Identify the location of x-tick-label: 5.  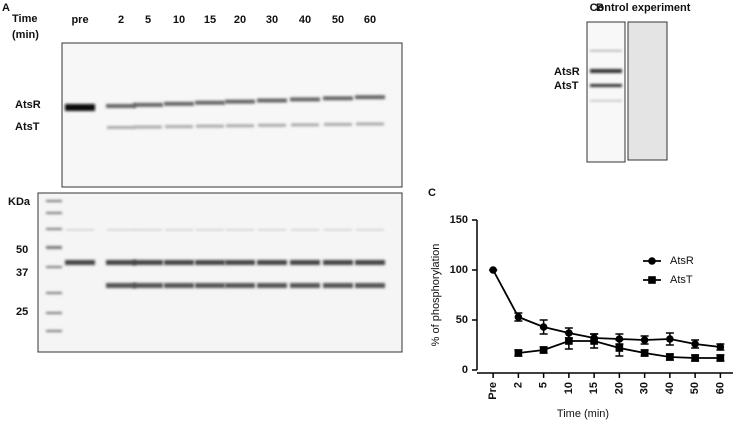
(544, 385).